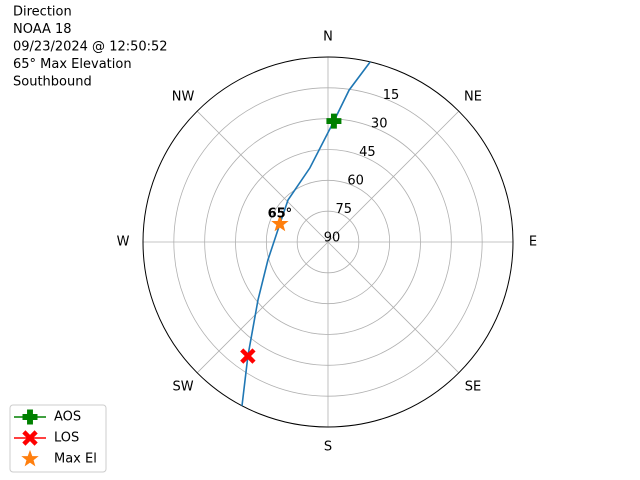 This screenshot has width=640, height=480. What do you see at coordinates (367, 152) in the screenshot?
I see `r-tick-label: 45` at bounding box center [367, 152].